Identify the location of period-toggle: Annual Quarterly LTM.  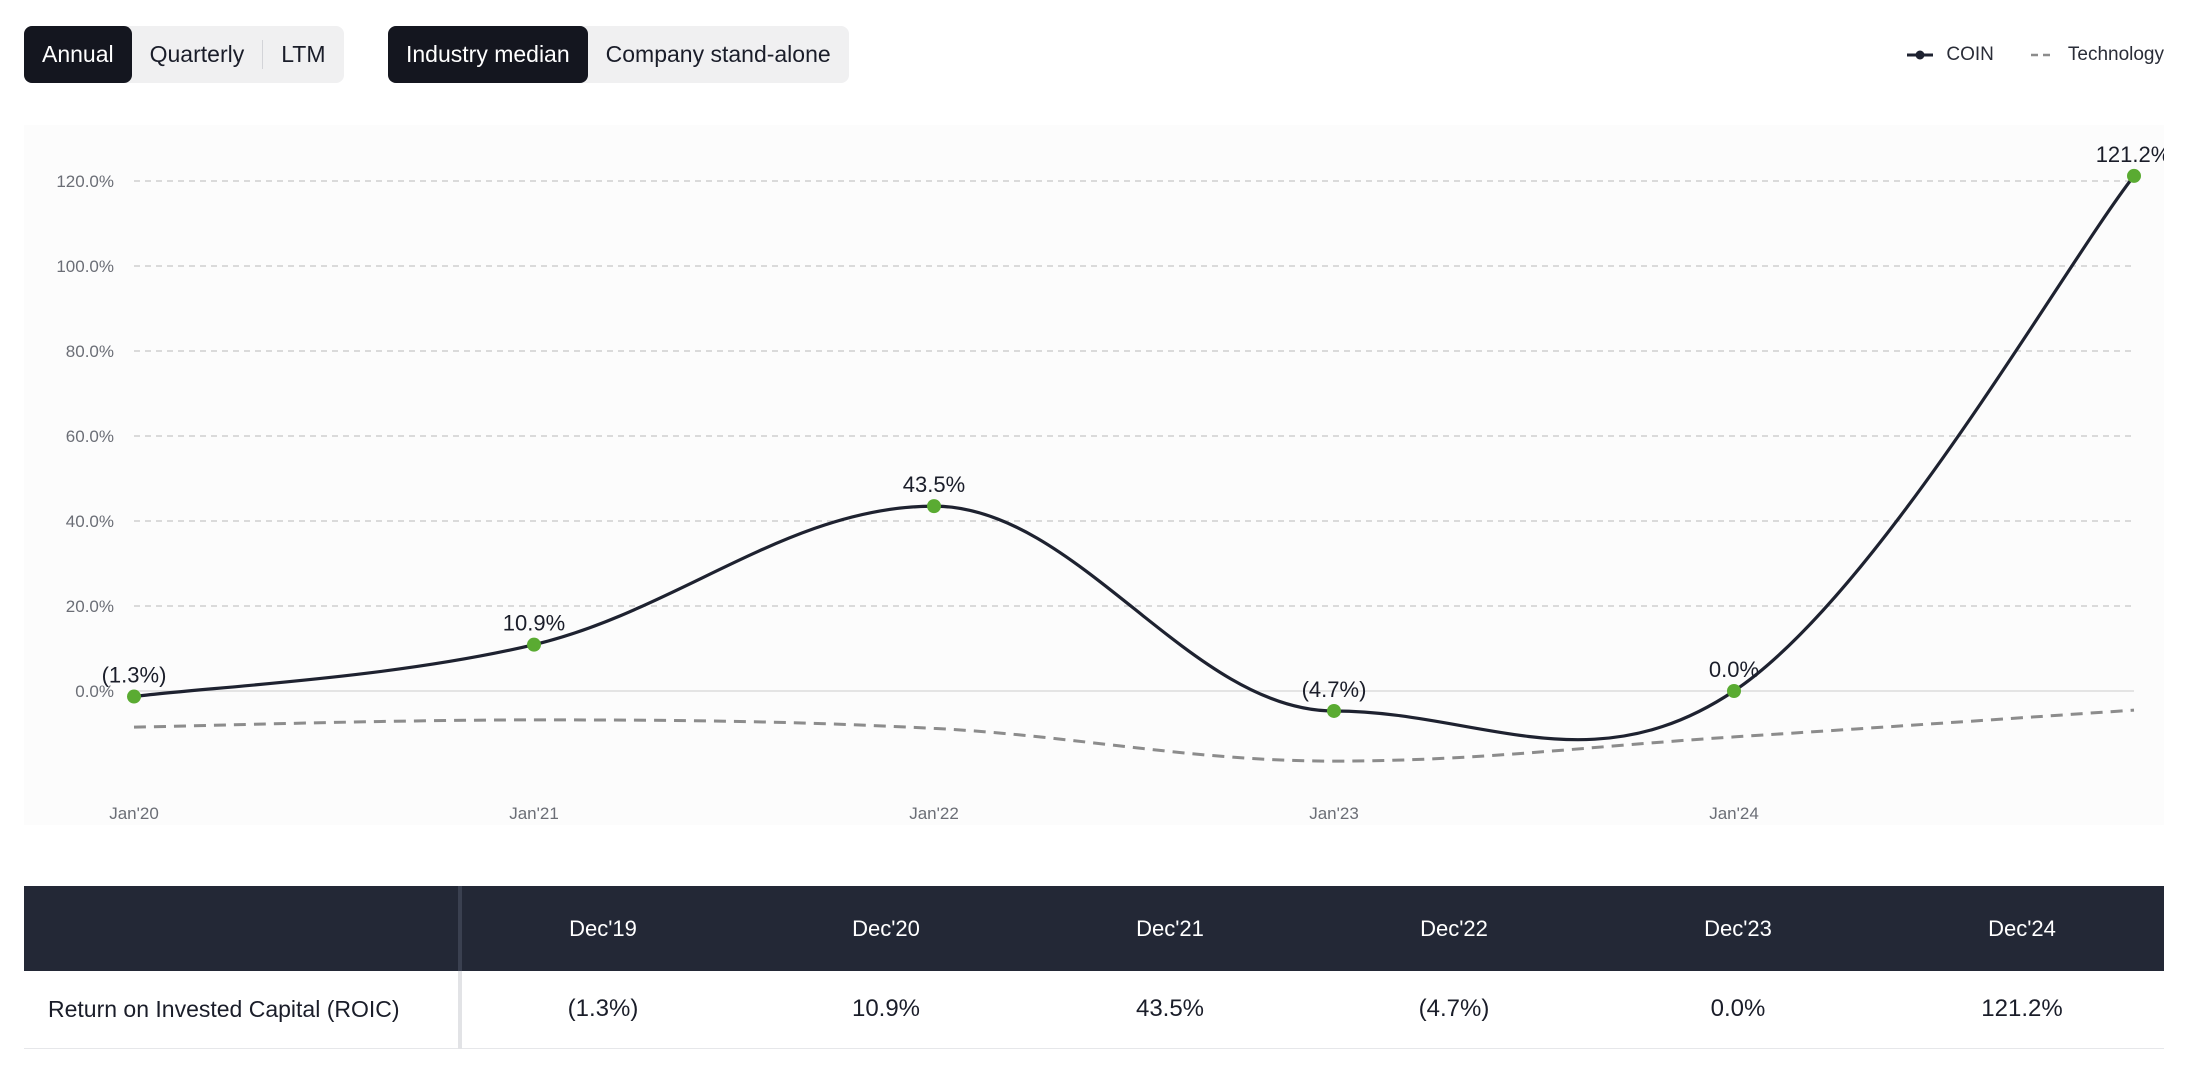
(184, 54).